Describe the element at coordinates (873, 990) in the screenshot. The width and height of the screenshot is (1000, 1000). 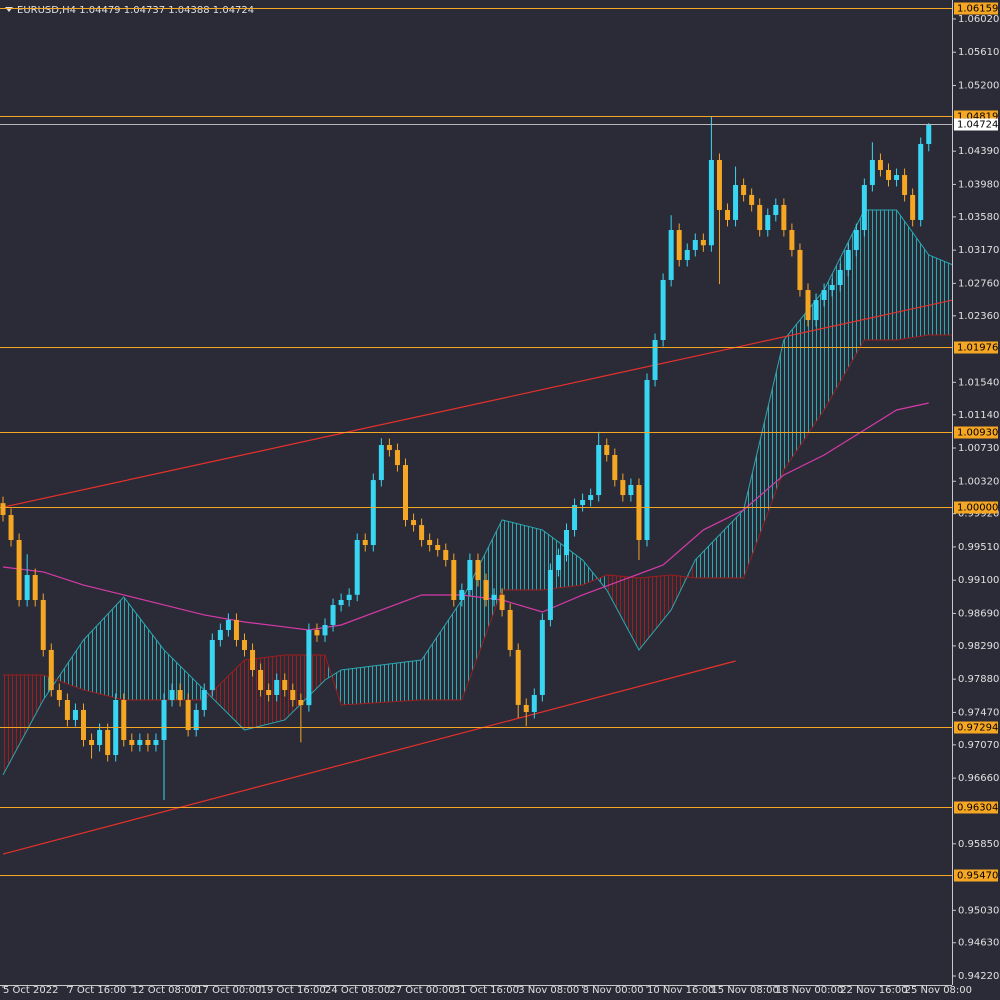
I see `x-tick-label: 22 Nov 16:00` at that location.